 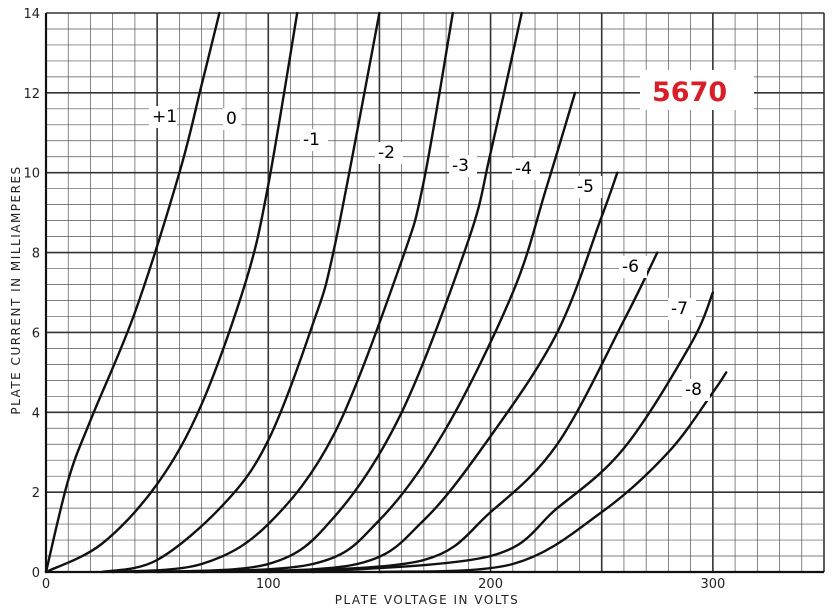 I want to click on x-tick-label: 300, so click(x=712, y=584).